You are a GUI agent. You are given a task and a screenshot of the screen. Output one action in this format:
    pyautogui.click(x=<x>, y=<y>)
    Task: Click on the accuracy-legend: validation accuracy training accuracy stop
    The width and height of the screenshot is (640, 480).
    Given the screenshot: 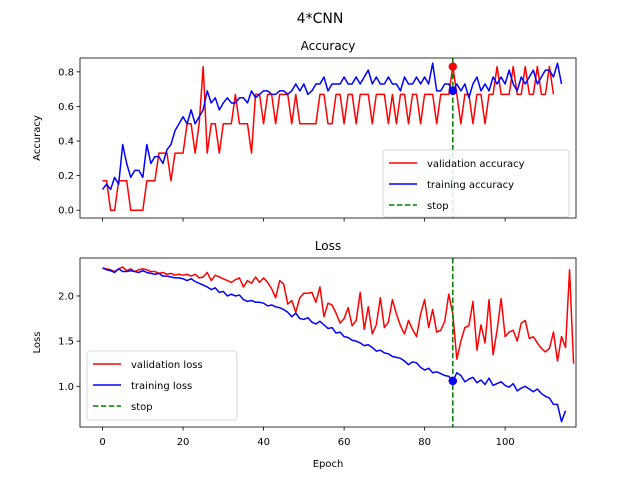 What is the action you would take?
    pyautogui.click(x=476, y=183)
    